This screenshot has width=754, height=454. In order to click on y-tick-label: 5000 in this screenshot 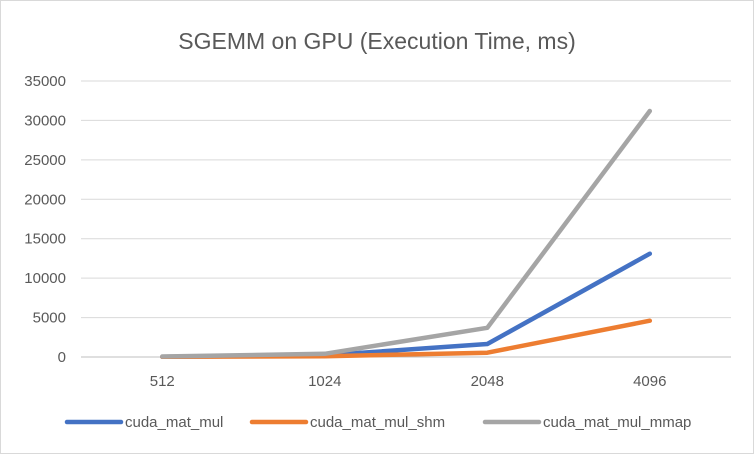, I will do `click(49, 318)`.